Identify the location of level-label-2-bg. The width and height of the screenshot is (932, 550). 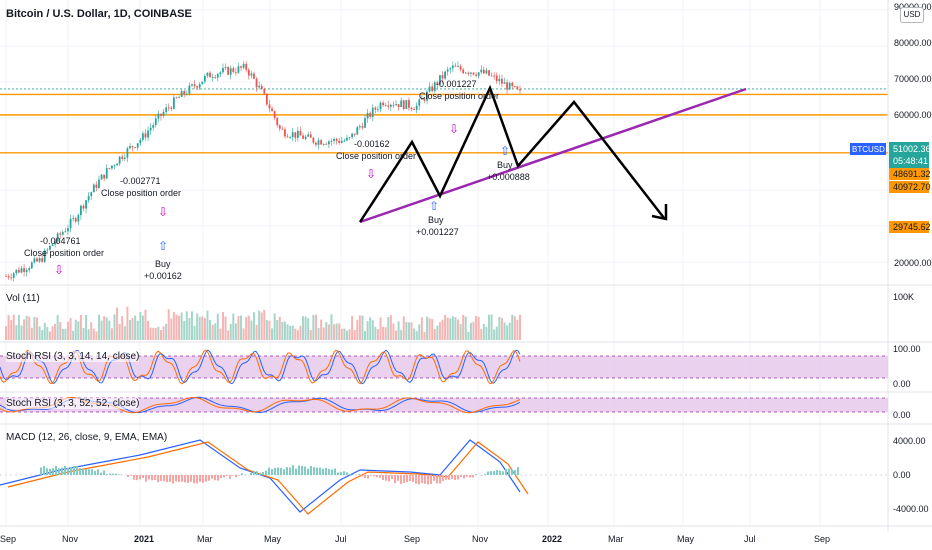
(909, 187).